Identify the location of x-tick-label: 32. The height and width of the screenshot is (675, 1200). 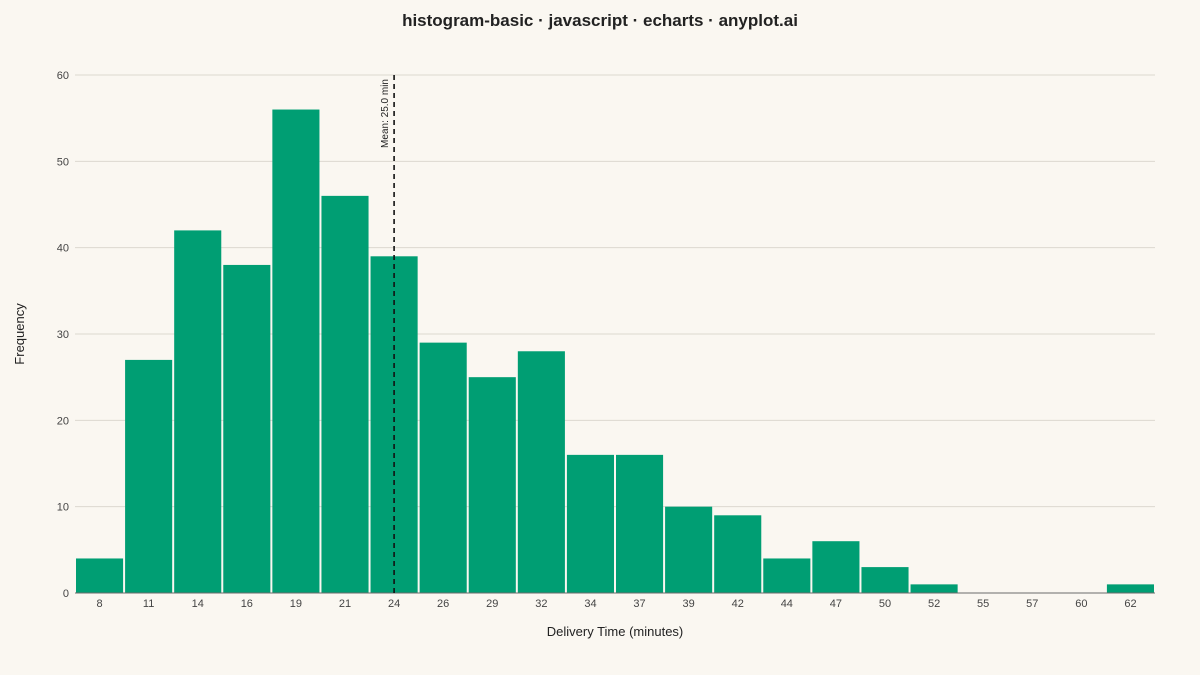
(541, 604).